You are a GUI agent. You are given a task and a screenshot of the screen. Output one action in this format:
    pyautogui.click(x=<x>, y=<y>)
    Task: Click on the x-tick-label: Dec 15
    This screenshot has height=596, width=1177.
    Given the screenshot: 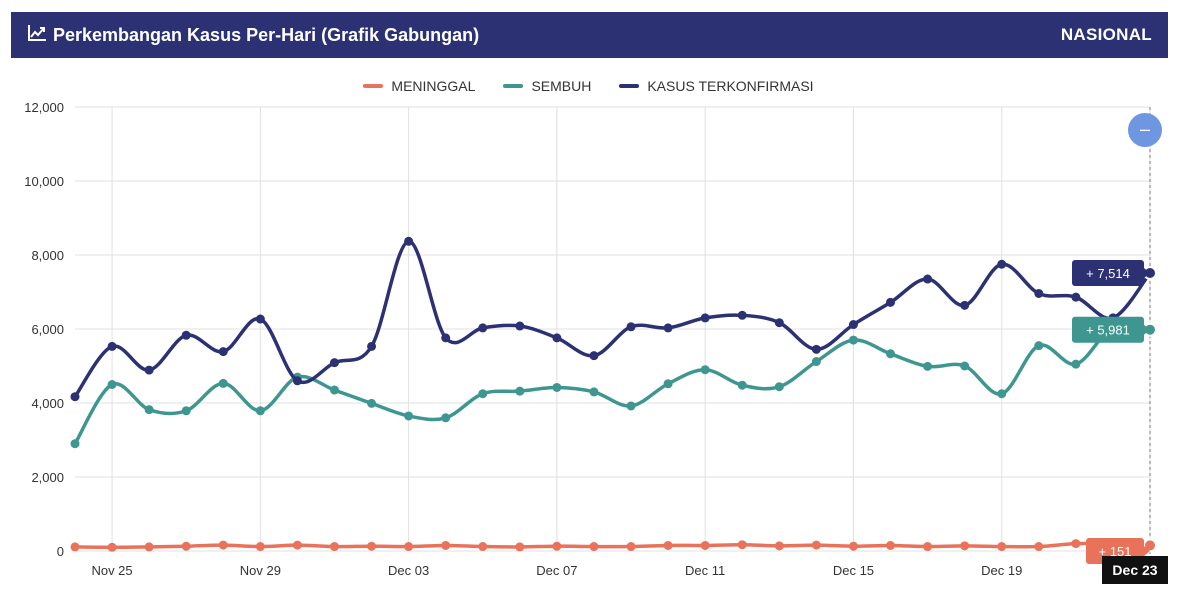 What is the action you would take?
    pyautogui.click(x=853, y=570)
    